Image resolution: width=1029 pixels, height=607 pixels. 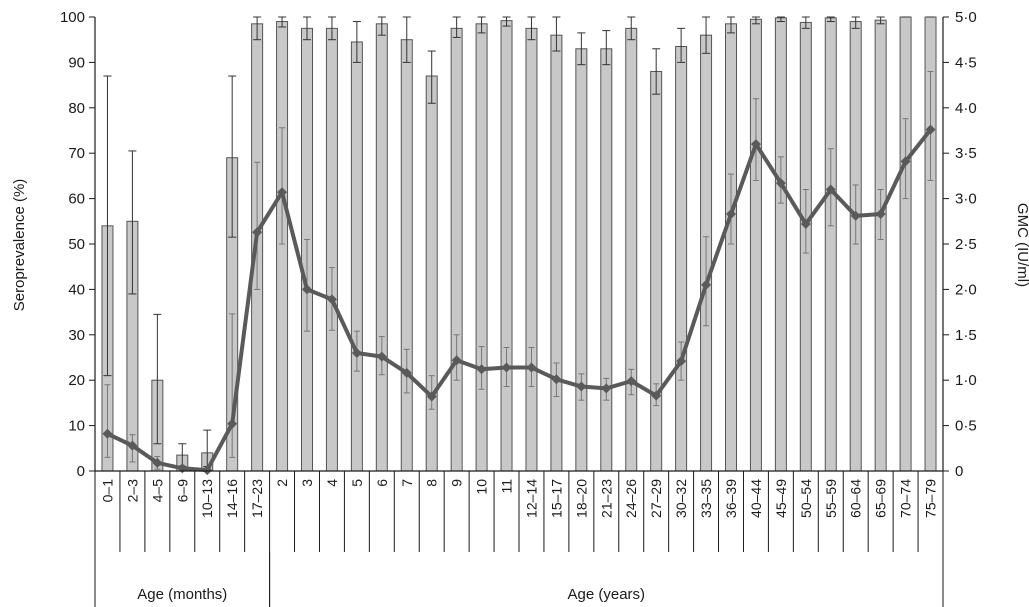 I want to click on y2-tick-label: 5·0, so click(x=966, y=17).